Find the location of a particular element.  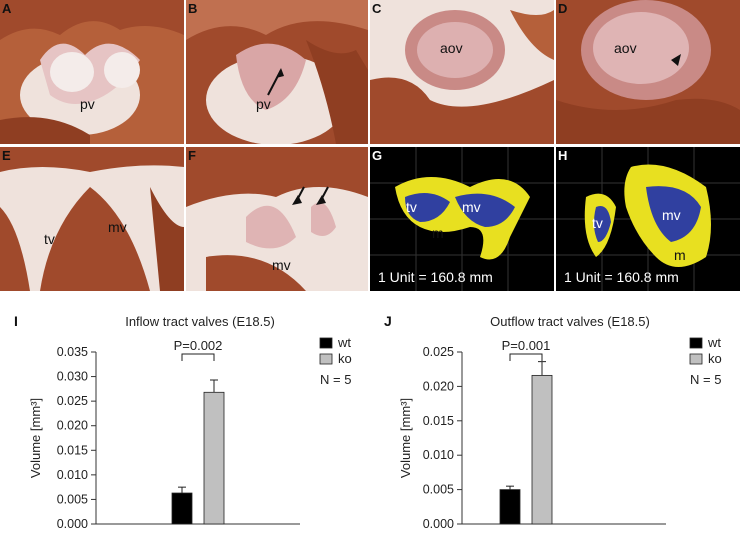

histology-image-c is located at coordinates (462, 72).